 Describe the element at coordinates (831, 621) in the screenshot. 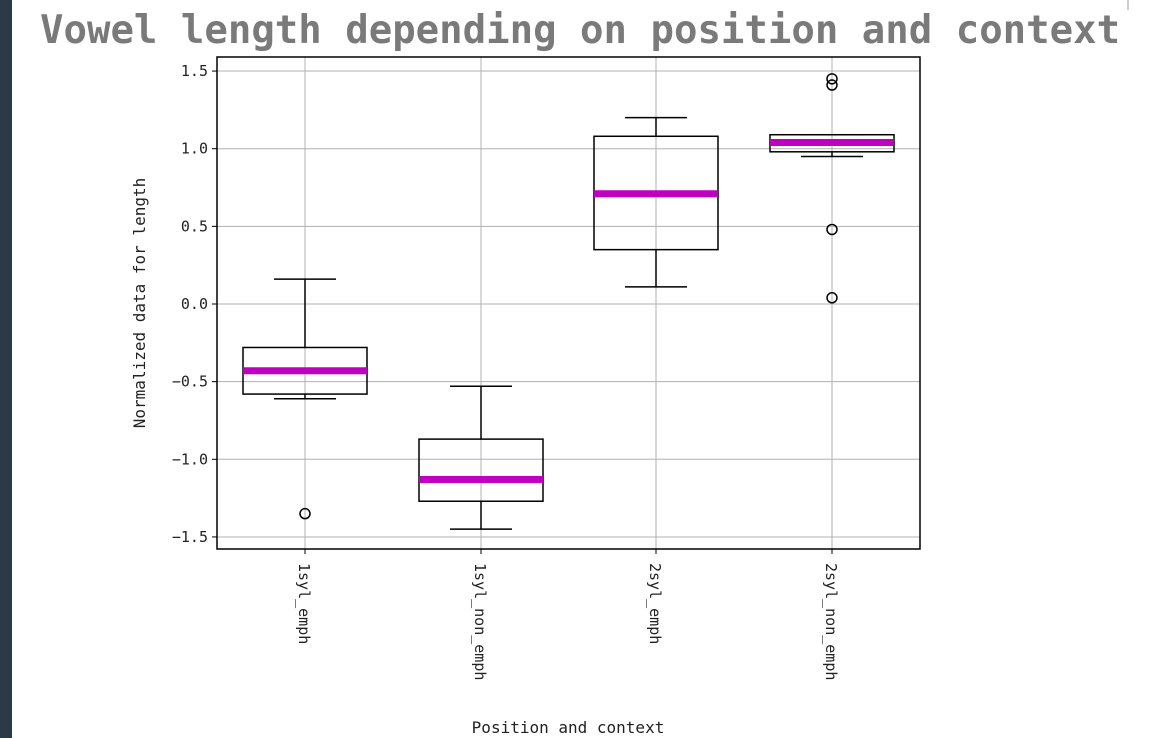

I see `x-tick-label: 2syl_non_emph` at that location.